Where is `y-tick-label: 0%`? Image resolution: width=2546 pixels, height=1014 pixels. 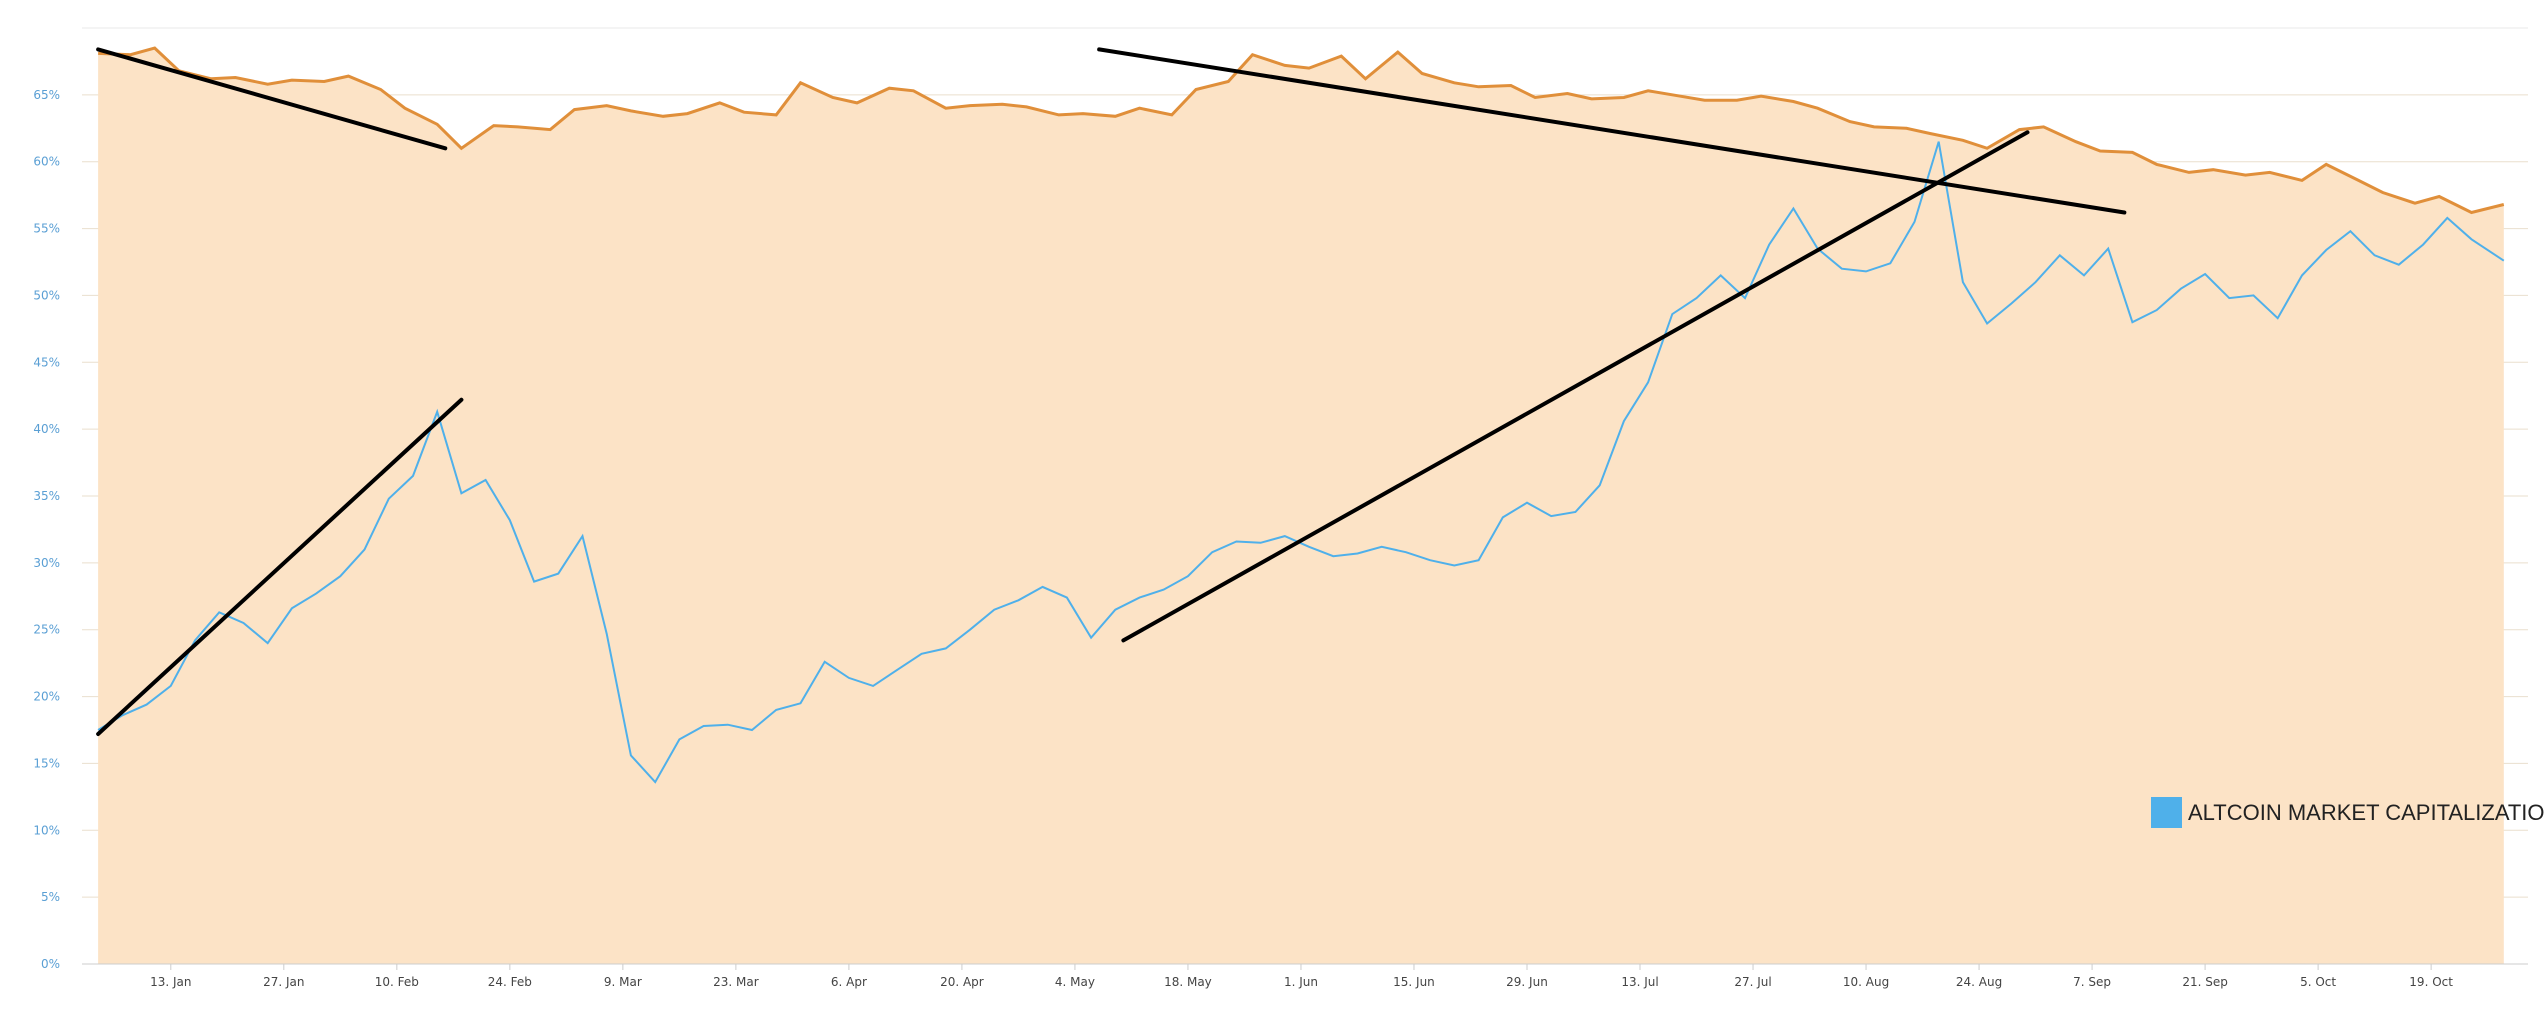
y-tick-label: 0% is located at coordinates (50, 964).